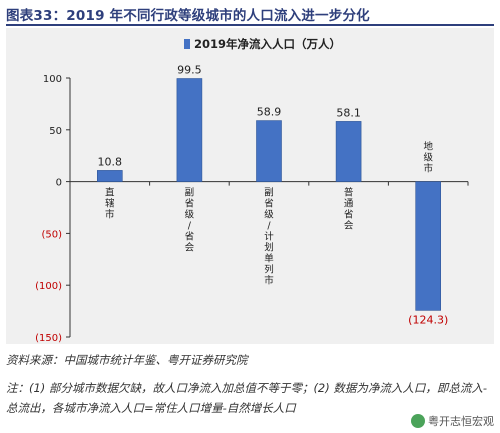  What do you see at coordinates (110, 204) in the screenshot?
I see `category-label-char: 辖` at bounding box center [110, 204].